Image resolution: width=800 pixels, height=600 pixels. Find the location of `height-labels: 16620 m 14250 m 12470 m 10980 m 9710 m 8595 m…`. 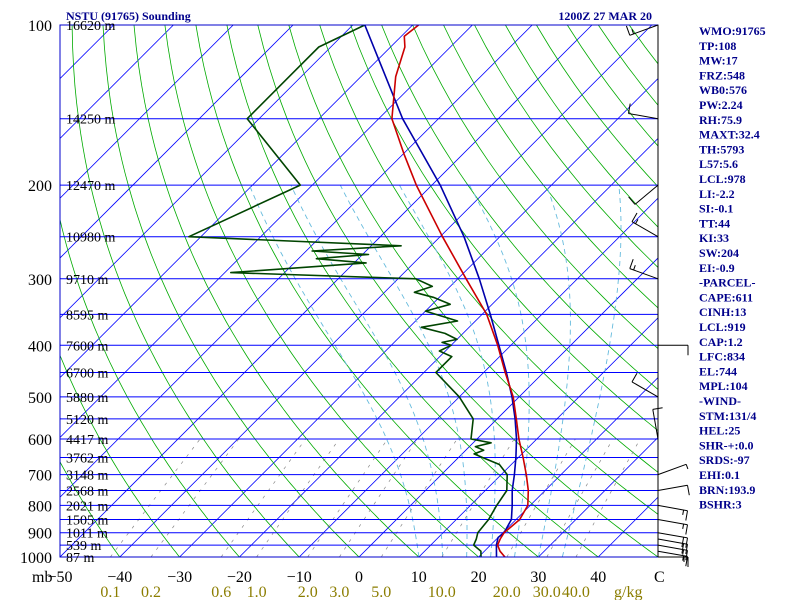

height-labels: 16620 m 14250 m 12470 m 10980 m 9710 m 8595 m… is located at coordinates (91, 292).